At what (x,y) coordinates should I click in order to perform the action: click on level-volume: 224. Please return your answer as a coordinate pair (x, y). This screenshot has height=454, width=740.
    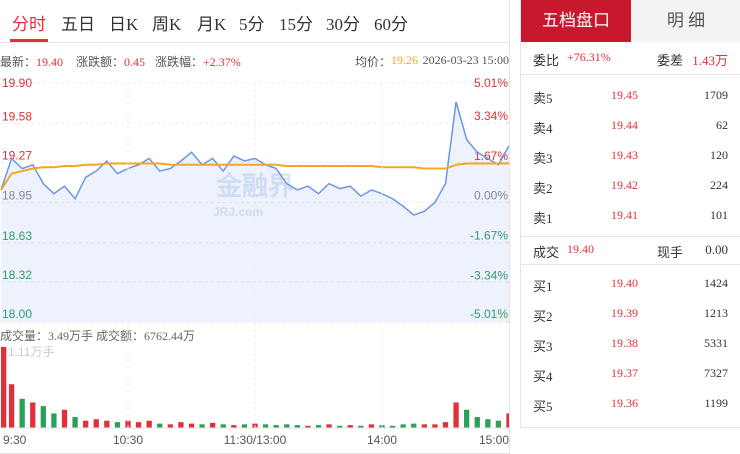
    Looking at the image, I should click on (719, 185).